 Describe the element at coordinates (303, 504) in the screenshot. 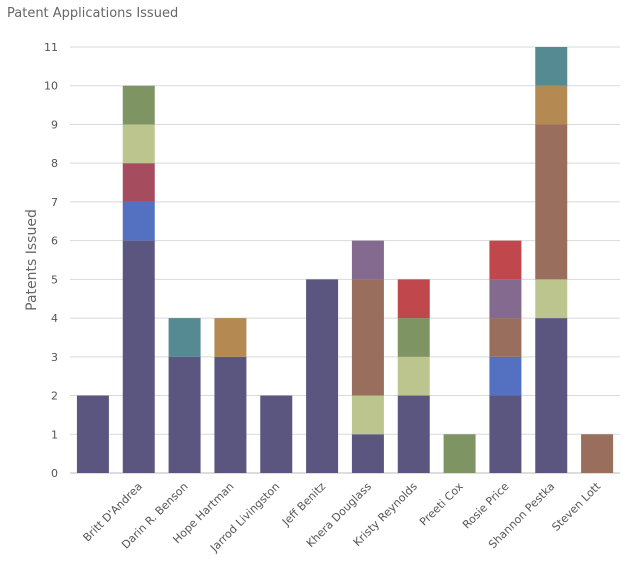

I see `x-tick-label: Jeff Benitz` at that location.